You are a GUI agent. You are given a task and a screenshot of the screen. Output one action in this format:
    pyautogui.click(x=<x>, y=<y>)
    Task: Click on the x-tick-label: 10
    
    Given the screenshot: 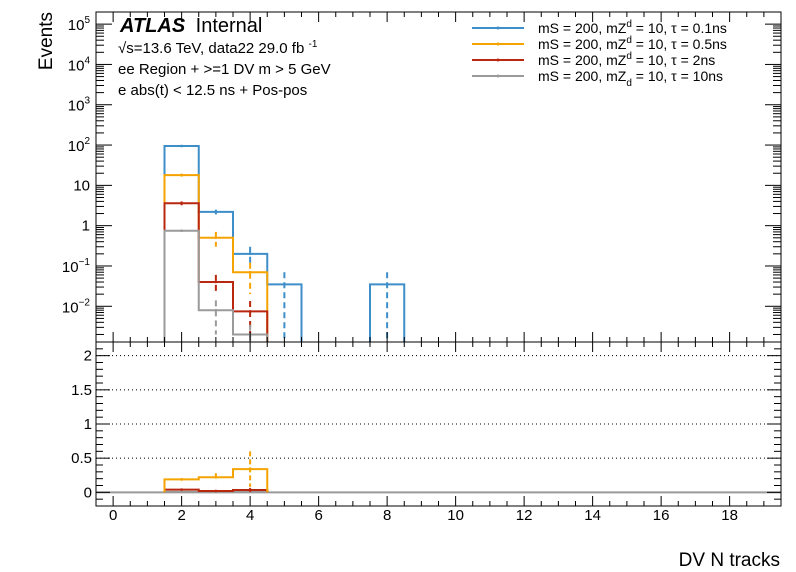 What is the action you would take?
    pyautogui.click(x=455, y=515)
    